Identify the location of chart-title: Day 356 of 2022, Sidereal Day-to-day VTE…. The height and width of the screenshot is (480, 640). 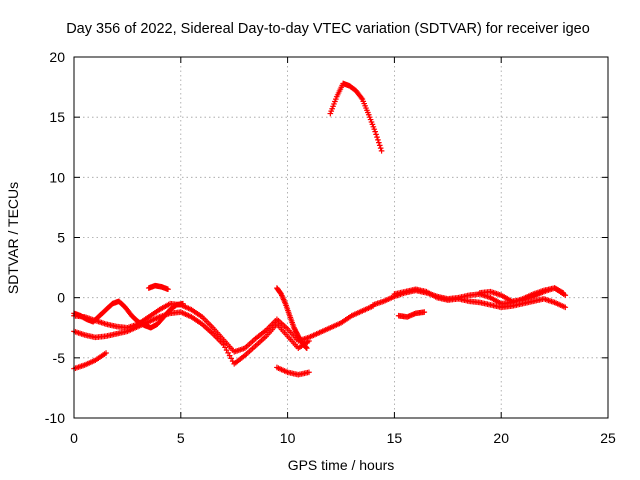
(328, 29).